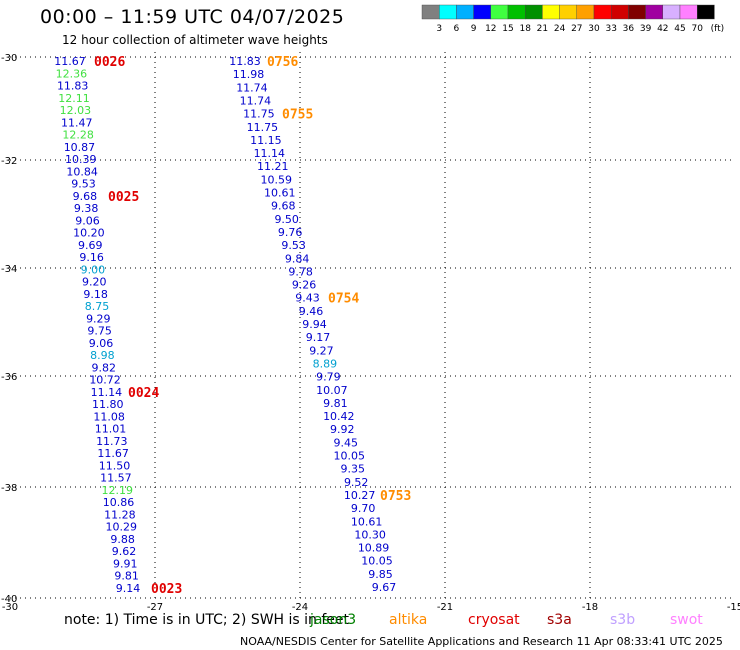  Describe the element at coordinates (321, 350) in the screenshot. I see `wave-height-label: 9.27` at that location.